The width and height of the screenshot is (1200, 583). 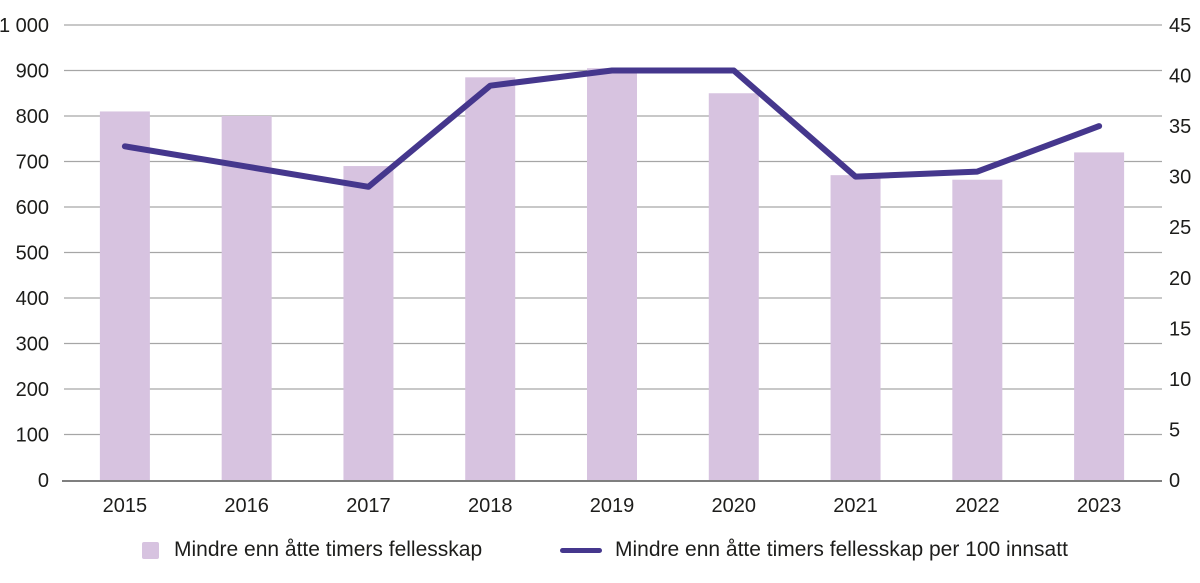 I want to click on bar-2022, so click(x=977, y=329).